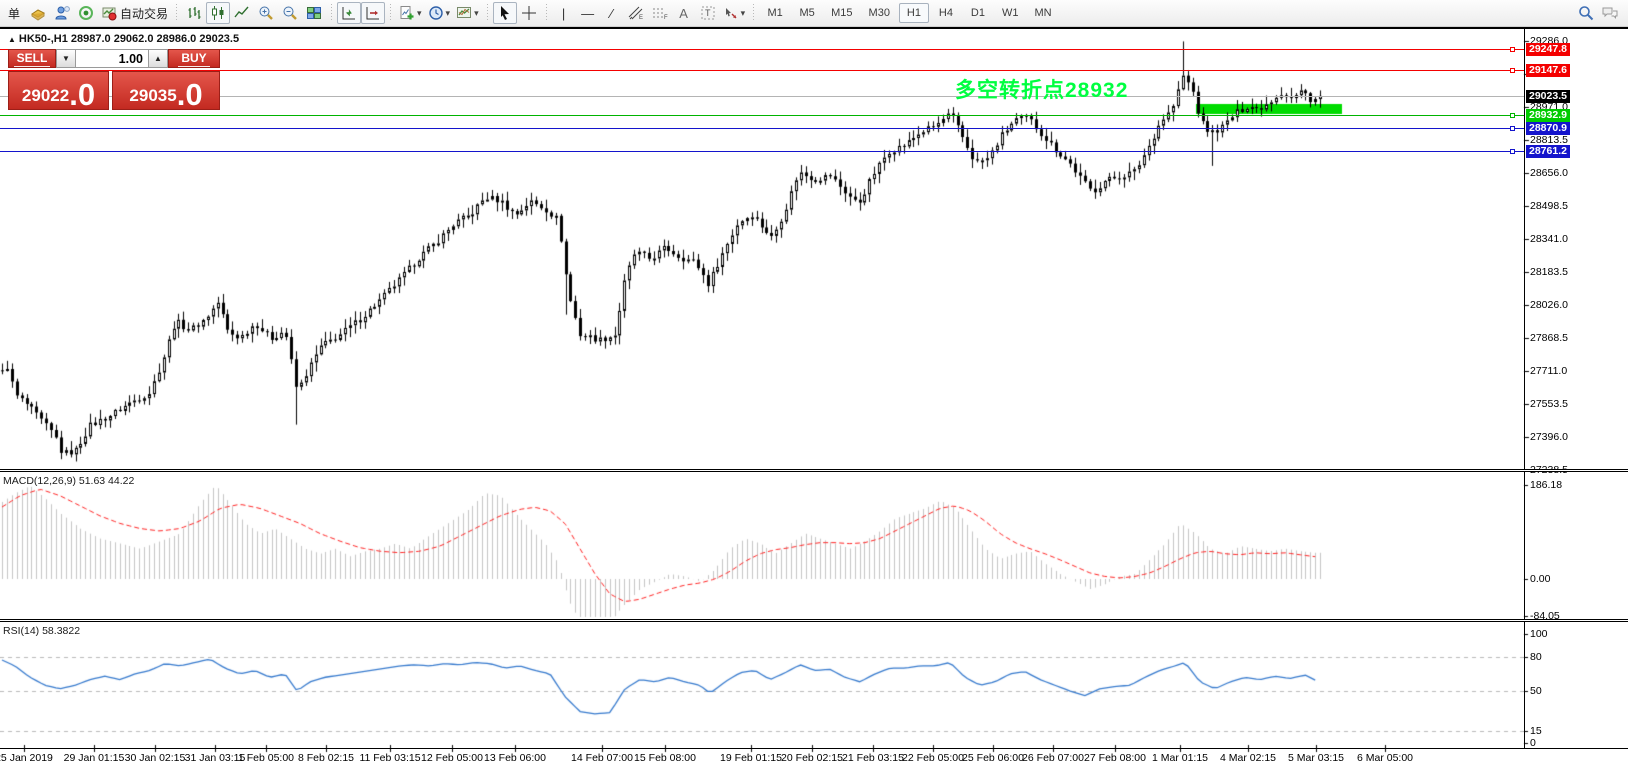 The image size is (1628, 775). I want to click on new-order-button: 单, so click(14, 13).